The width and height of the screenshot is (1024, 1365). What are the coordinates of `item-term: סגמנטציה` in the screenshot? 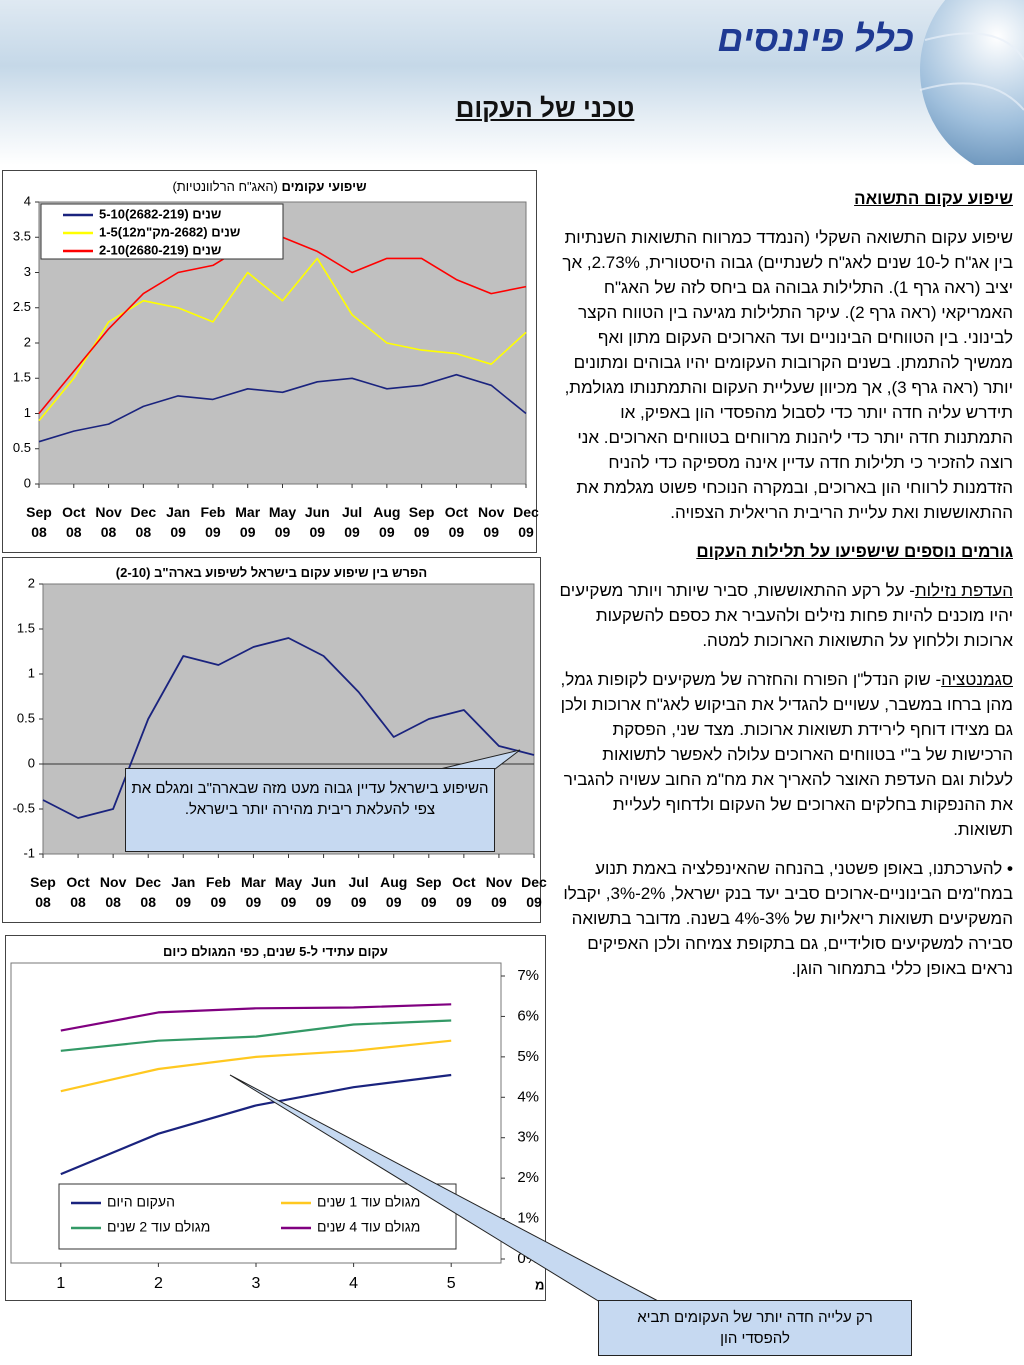 It's located at (977, 679).